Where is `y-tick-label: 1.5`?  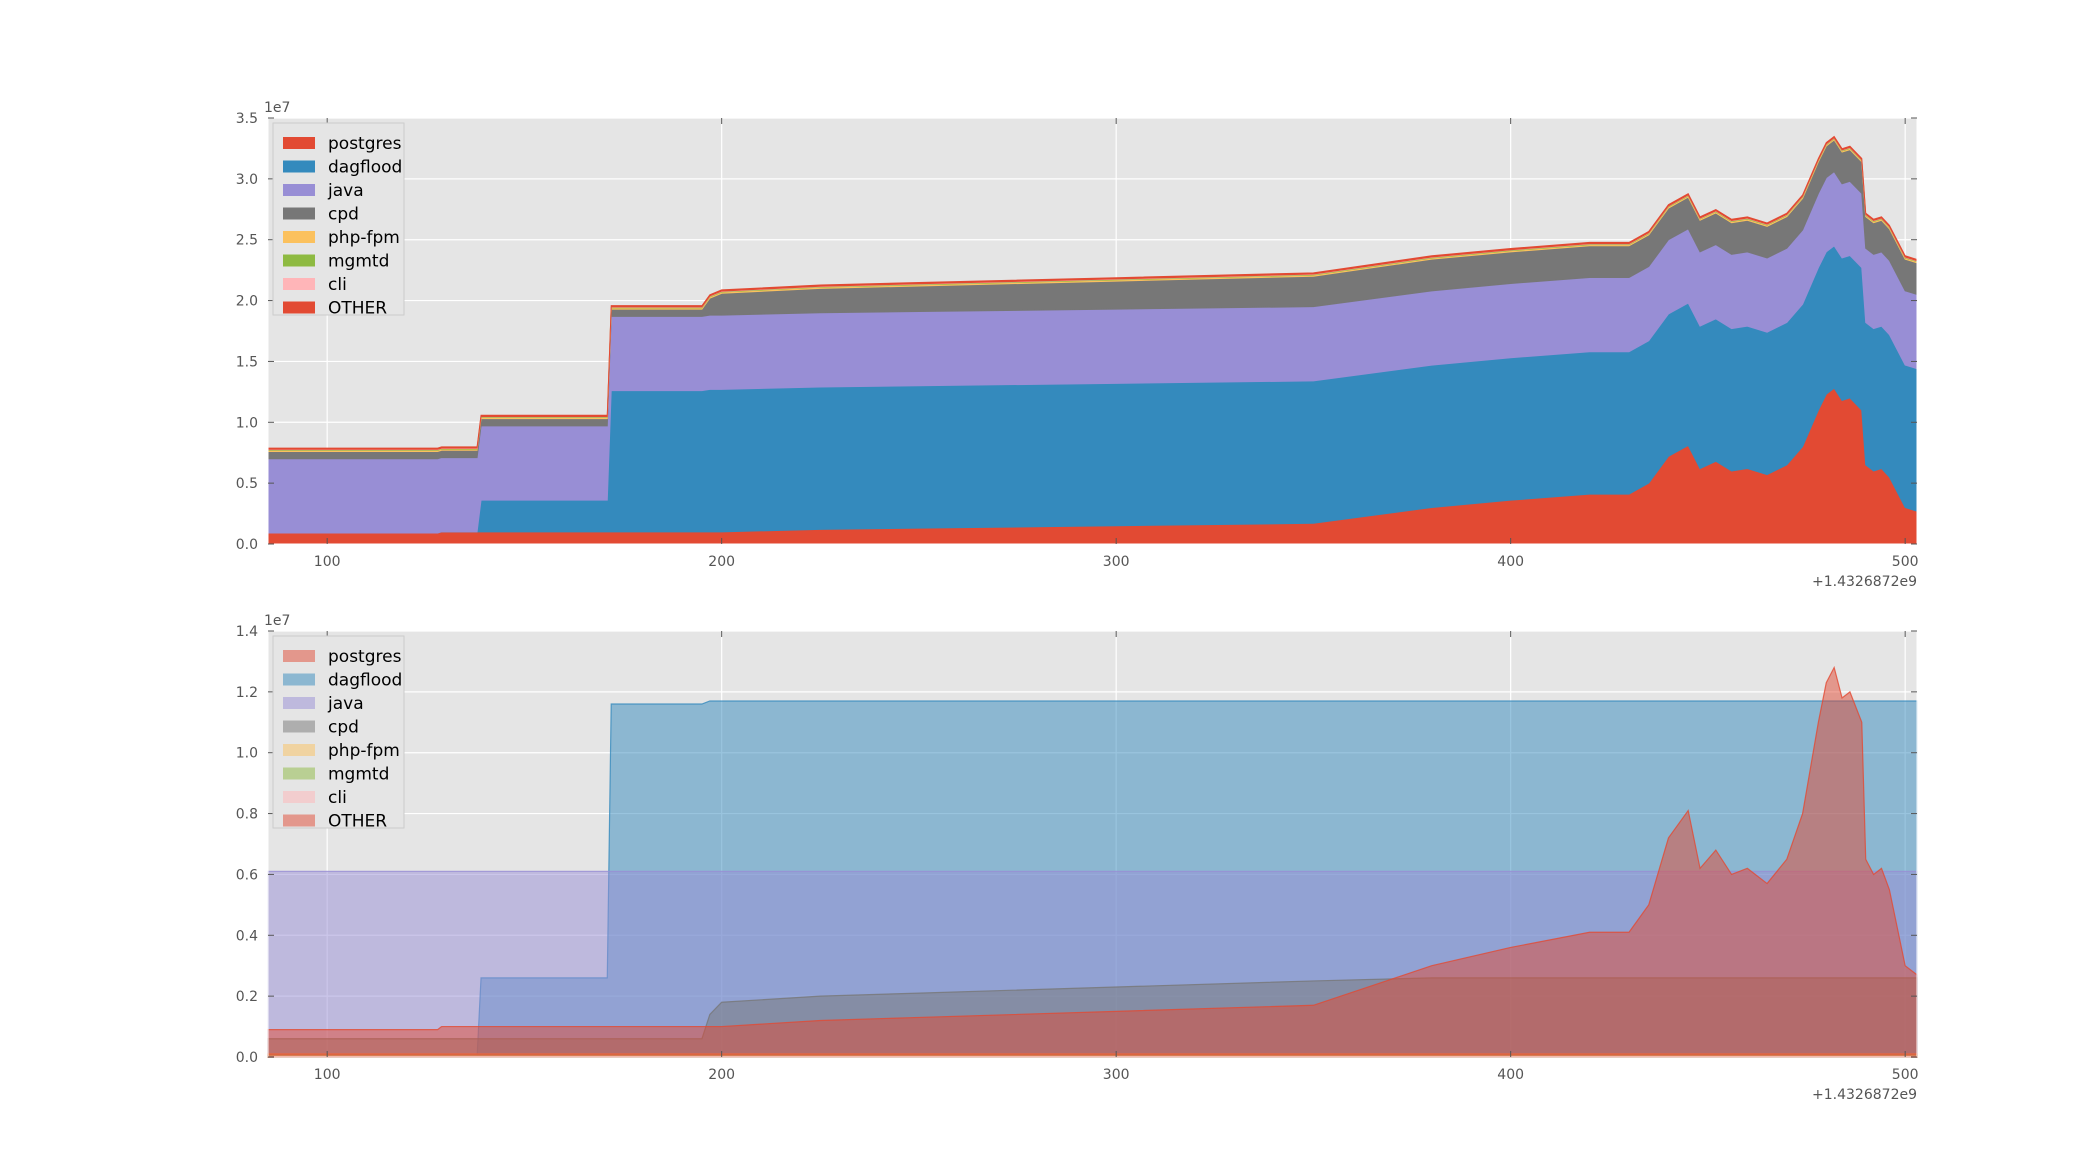 y-tick-label: 1.5 is located at coordinates (247, 362).